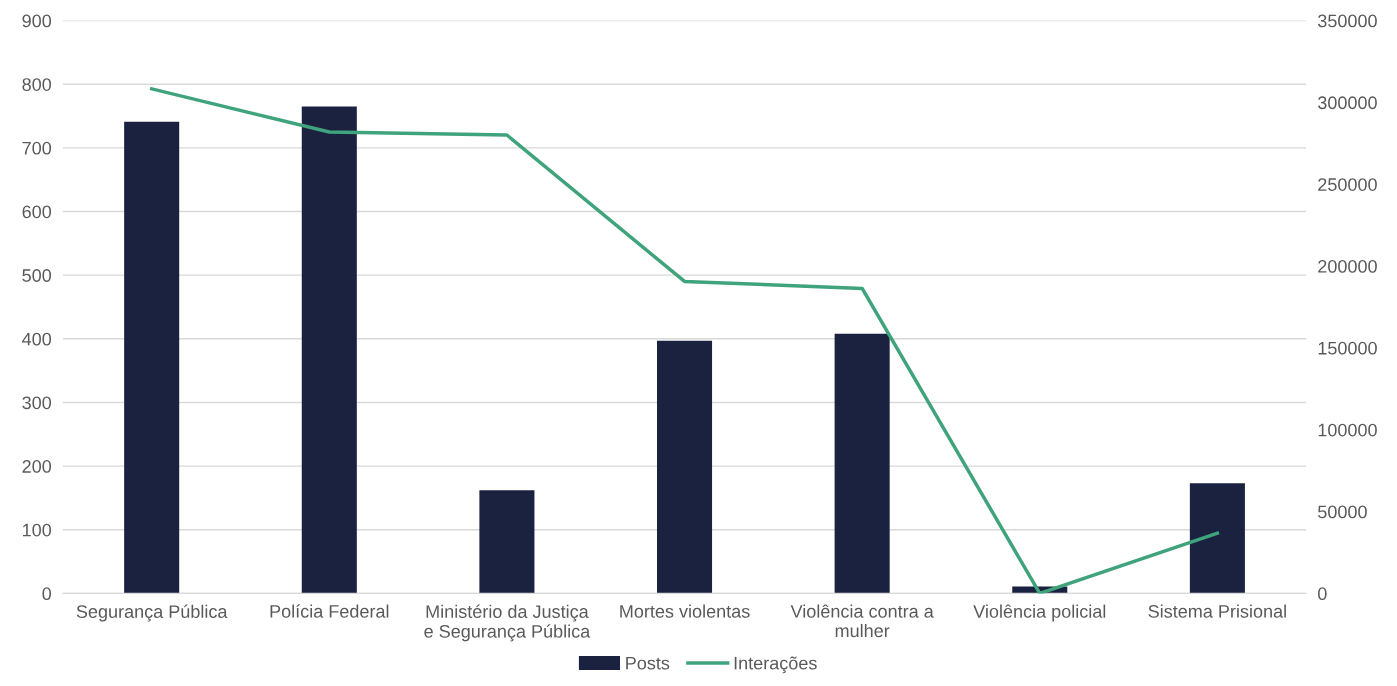  I want to click on y2-tick-label: 150000, so click(1347, 348).